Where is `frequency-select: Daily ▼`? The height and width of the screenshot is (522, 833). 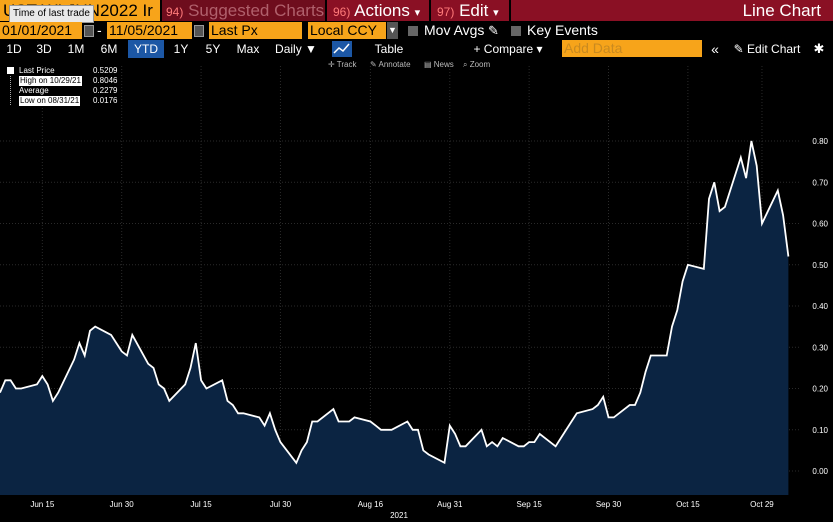
frequency-select: Daily ▼ is located at coordinates (296, 49).